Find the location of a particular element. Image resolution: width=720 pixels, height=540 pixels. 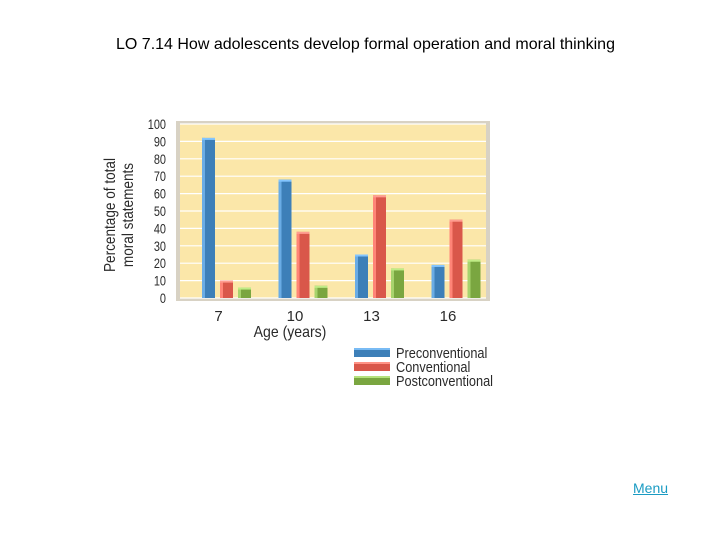

legend-label: Postconventional is located at coordinates (444, 380).